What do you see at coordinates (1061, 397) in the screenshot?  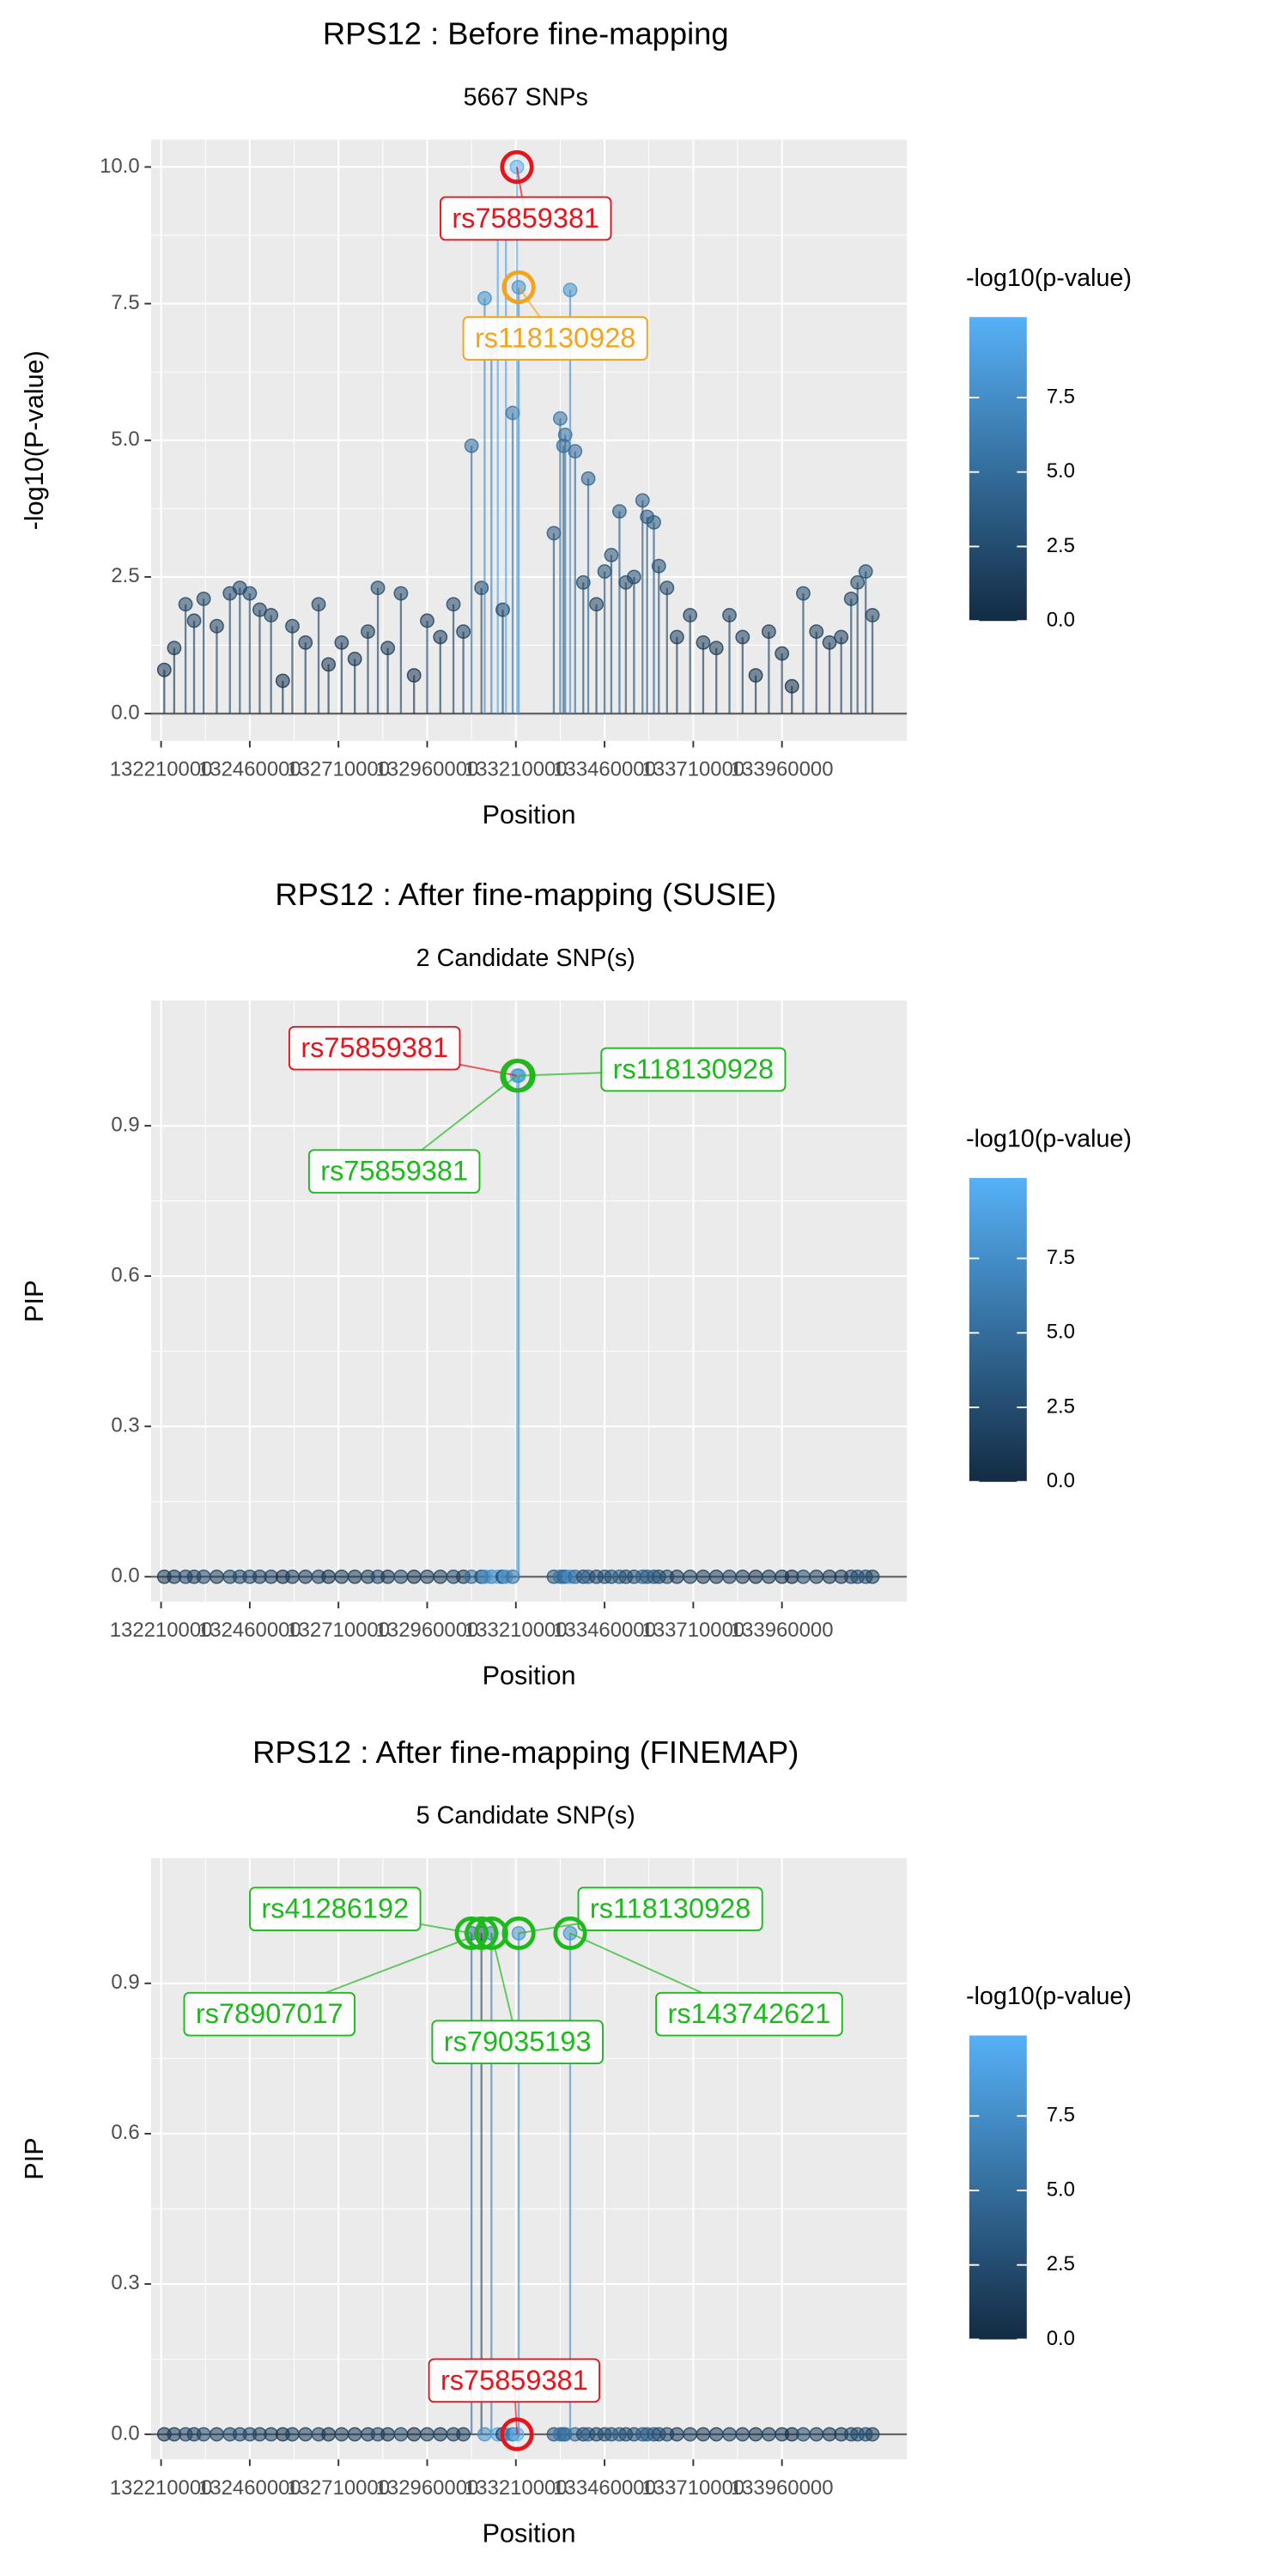 I see `colorbar-tick-label: 7.5` at bounding box center [1061, 397].